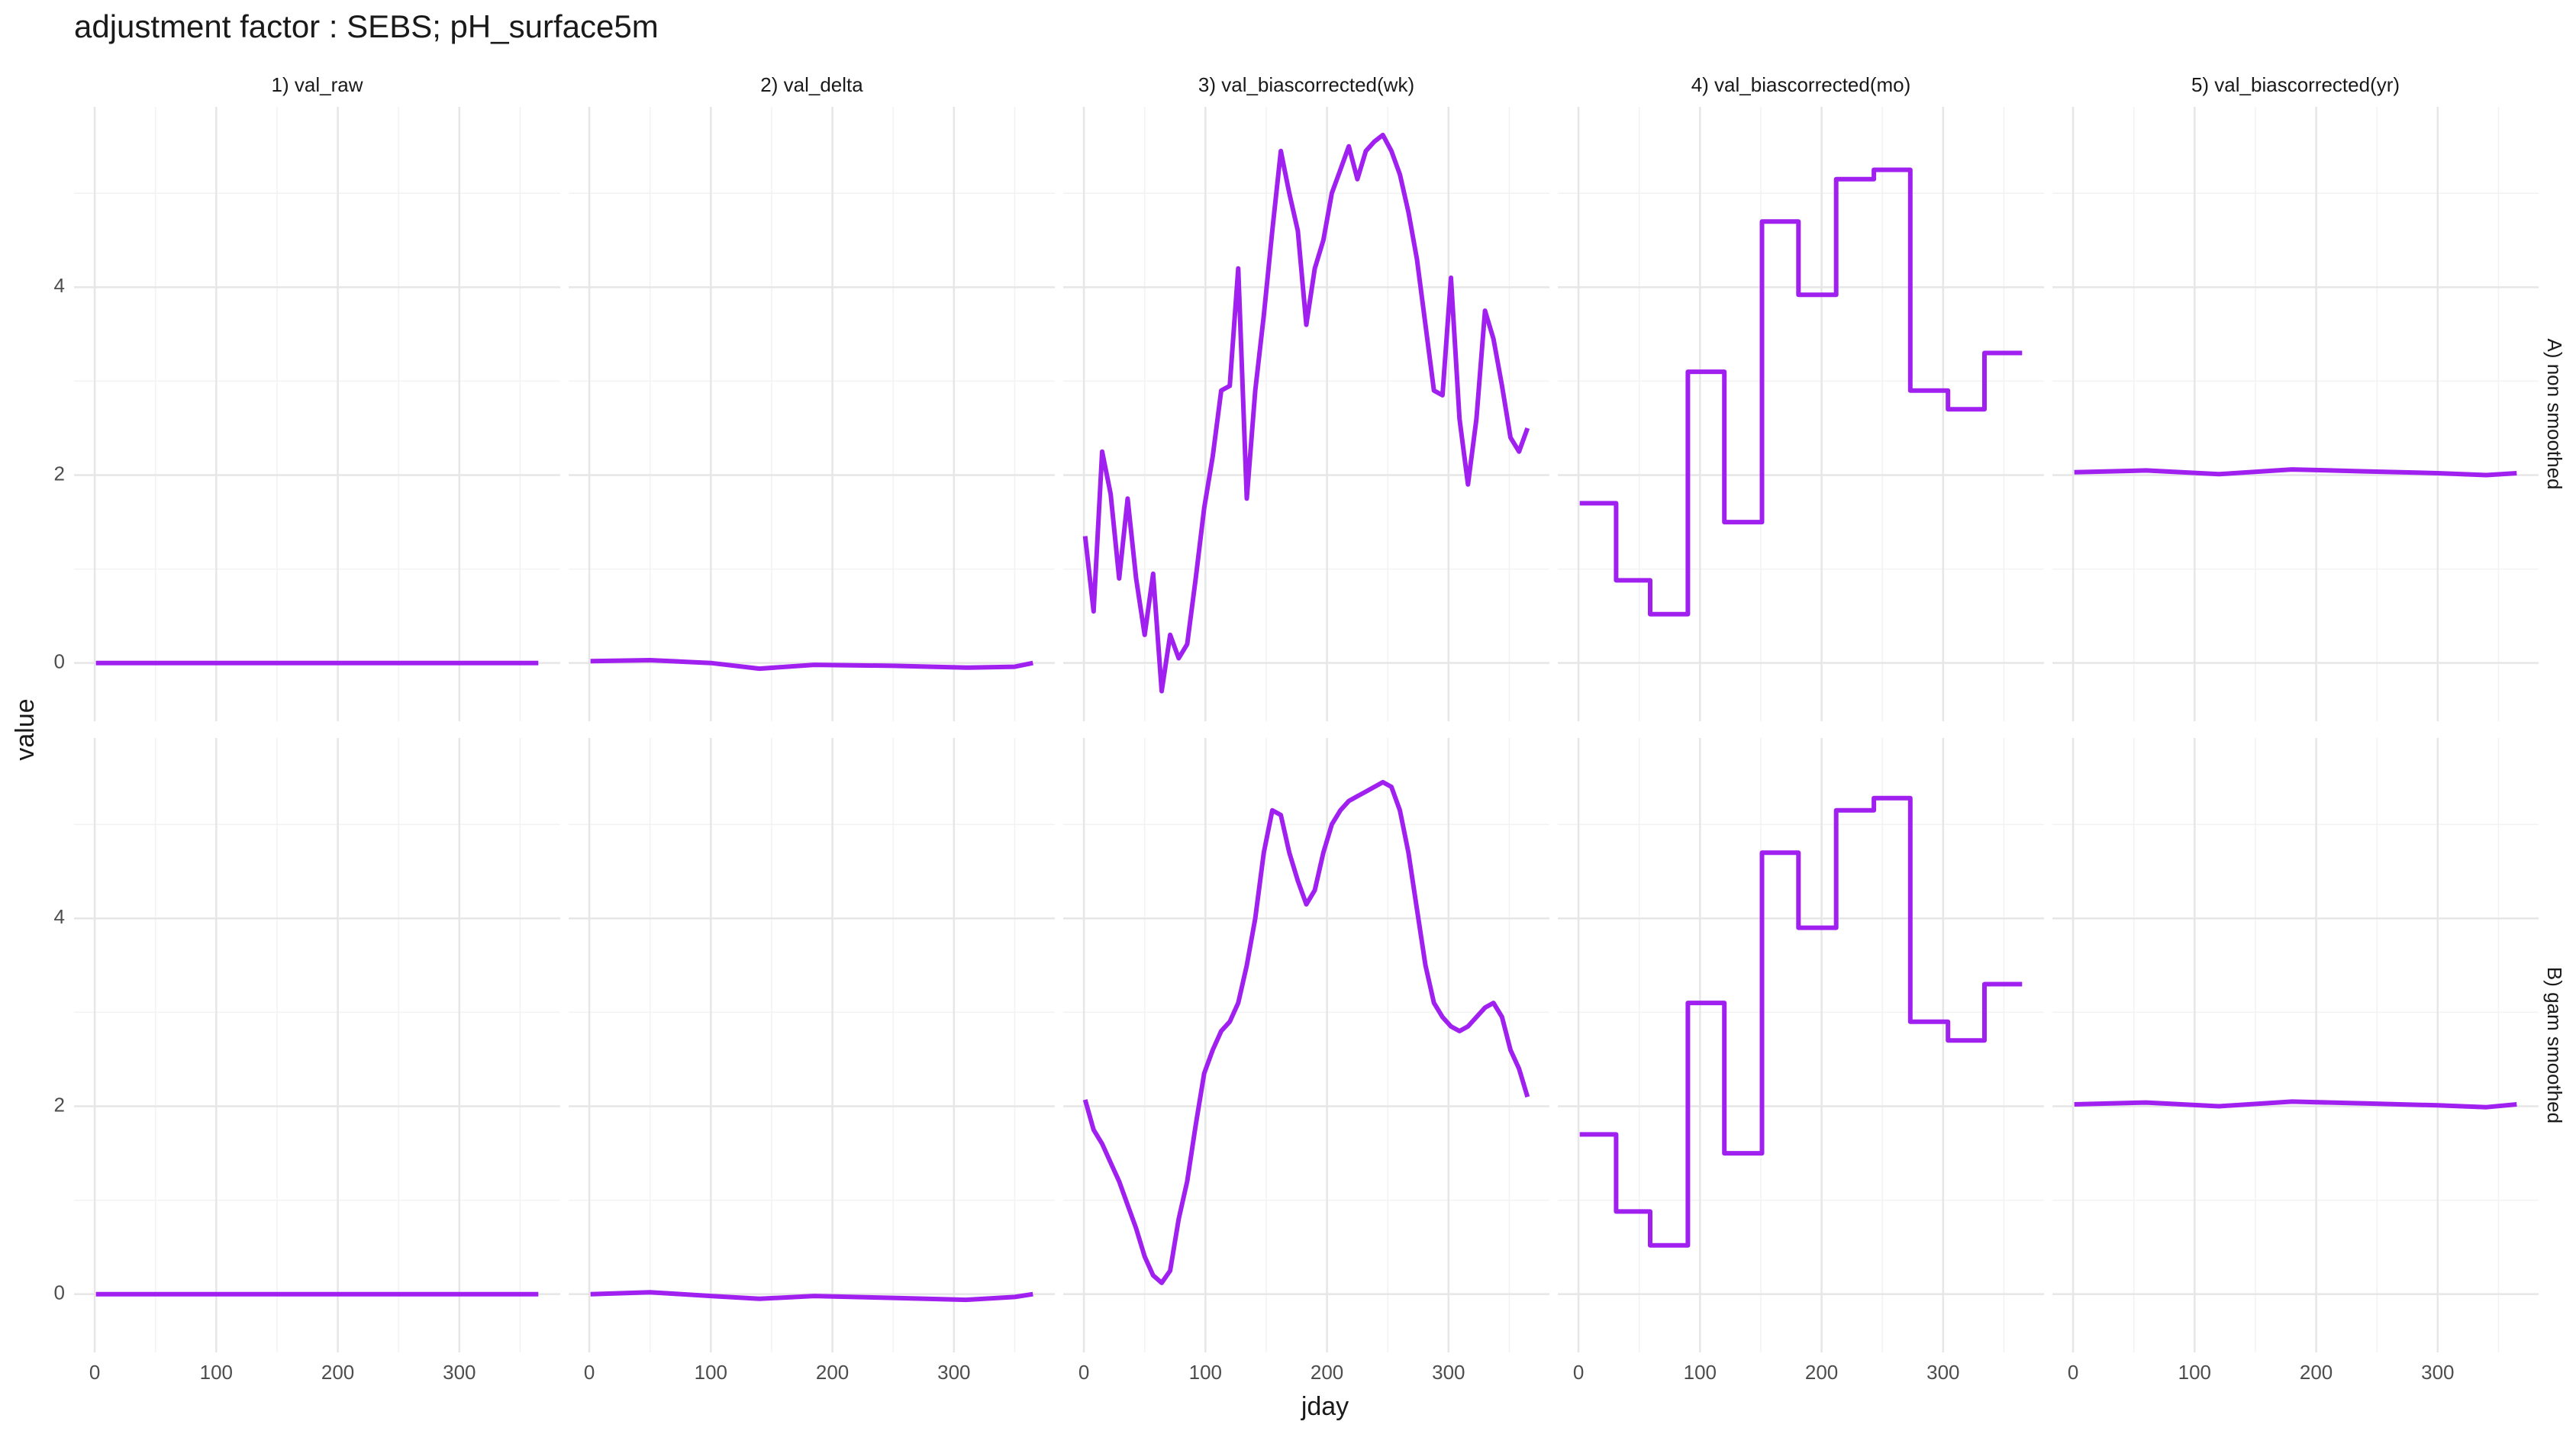 The image size is (2576, 1431). I want to click on y-axis-title: value, so click(26, 729).